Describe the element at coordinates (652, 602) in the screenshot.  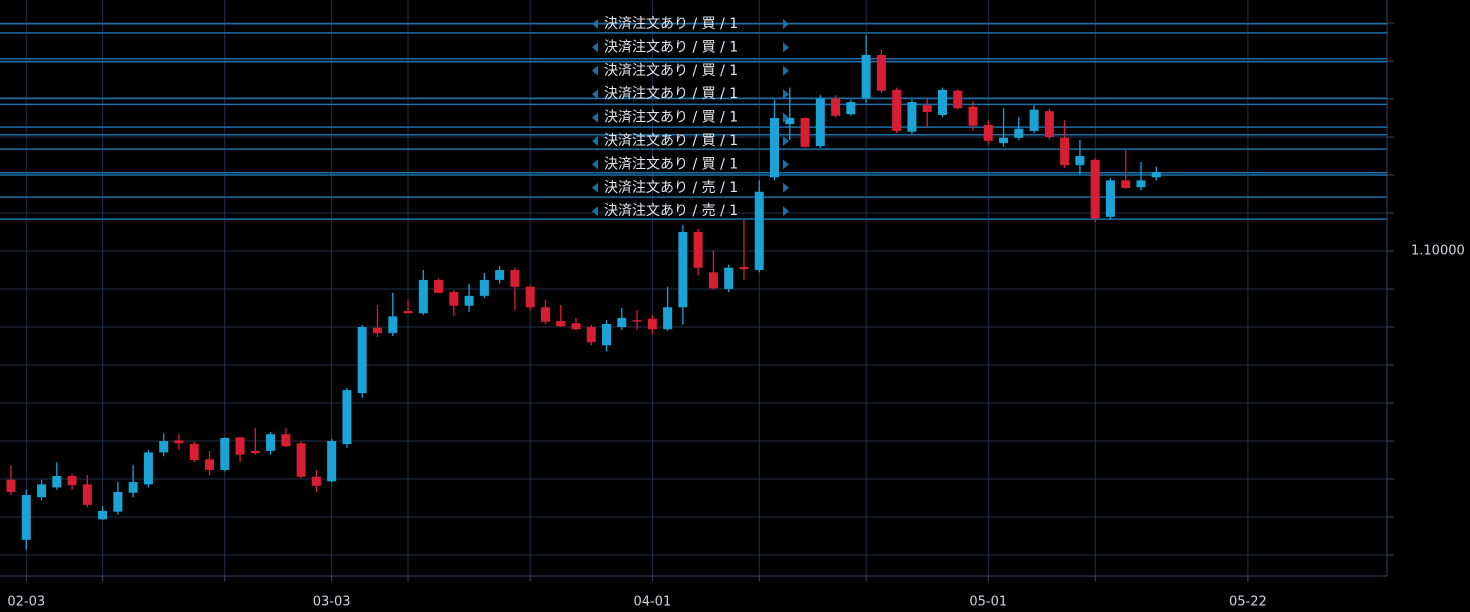
I see `x-tick-label: 04-01` at that location.